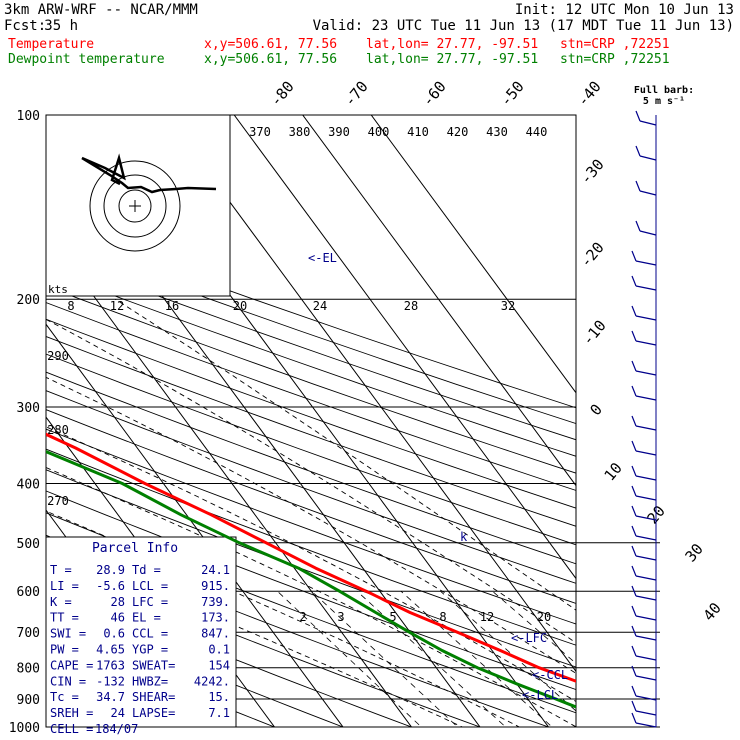 The width and height of the screenshot is (740, 740). What do you see at coordinates (58, 289) in the screenshot?
I see `hodograph-units-label: kts` at bounding box center [58, 289].